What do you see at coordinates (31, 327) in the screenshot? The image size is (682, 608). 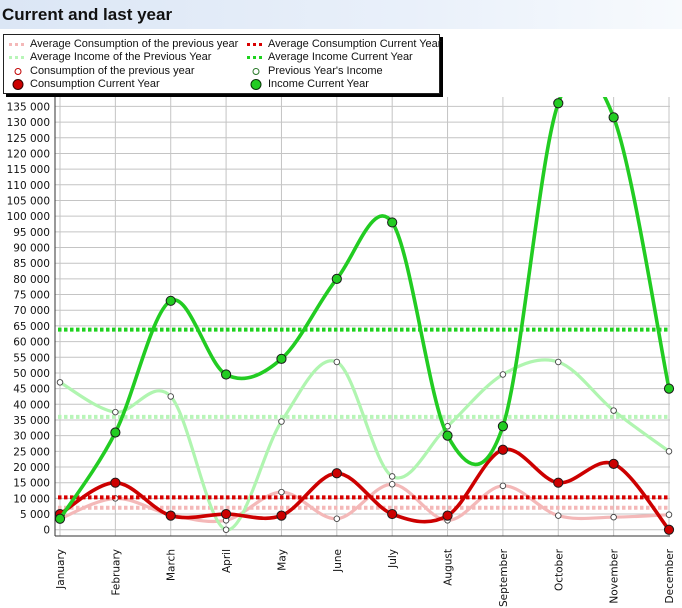 I see `y-tick-label: 65 000` at bounding box center [31, 327].